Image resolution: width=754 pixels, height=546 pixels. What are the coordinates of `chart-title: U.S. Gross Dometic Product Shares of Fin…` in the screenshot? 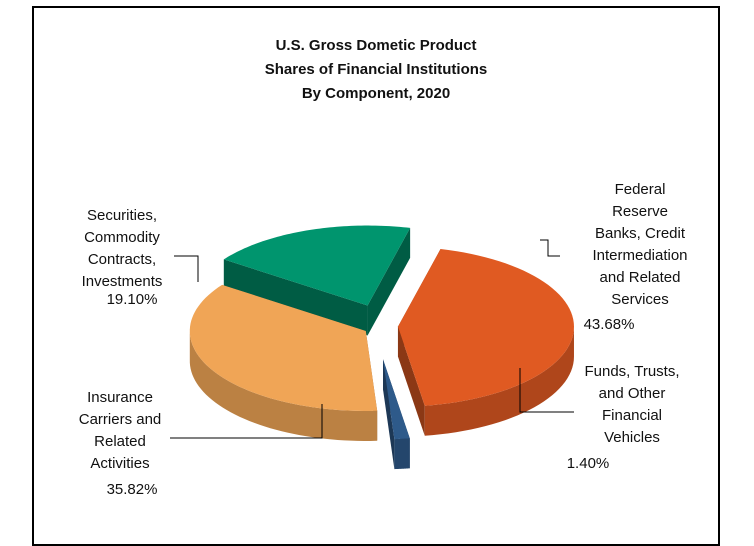 It's located at (376, 70).